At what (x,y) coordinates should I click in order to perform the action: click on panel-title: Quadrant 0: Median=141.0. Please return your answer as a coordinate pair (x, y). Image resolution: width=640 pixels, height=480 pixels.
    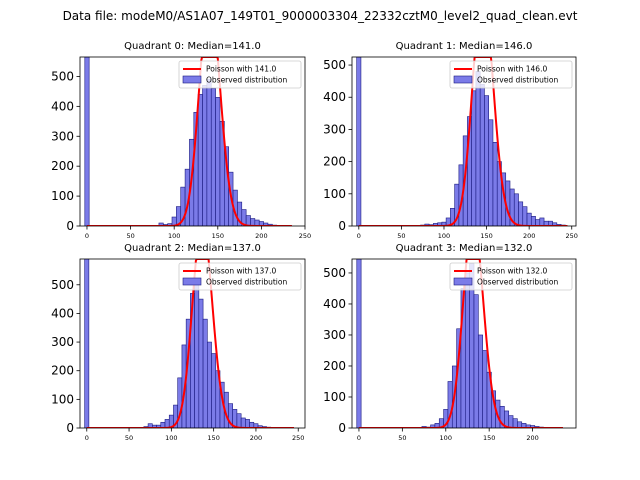
    Looking at the image, I should click on (192, 46).